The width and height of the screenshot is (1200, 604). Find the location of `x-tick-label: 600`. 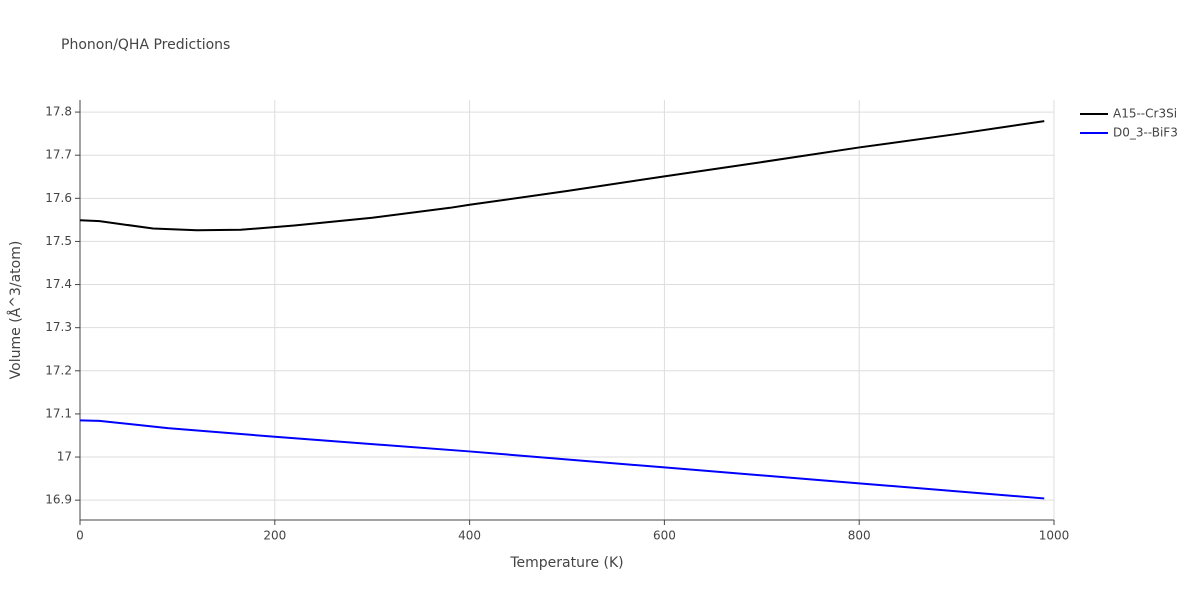

x-tick-label: 600 is located at coordinates (664, 536).